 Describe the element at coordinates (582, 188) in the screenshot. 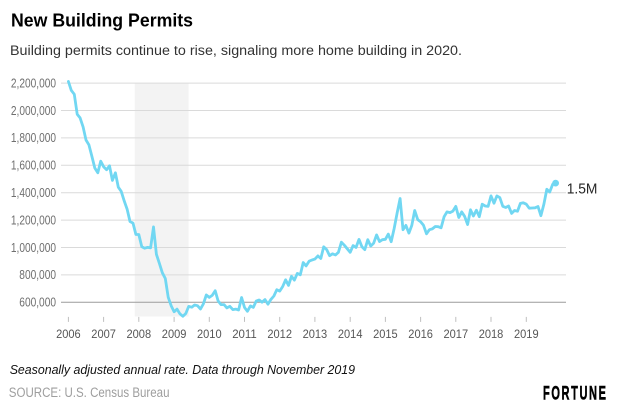

I see `svg-text: 1.5M` at that location.